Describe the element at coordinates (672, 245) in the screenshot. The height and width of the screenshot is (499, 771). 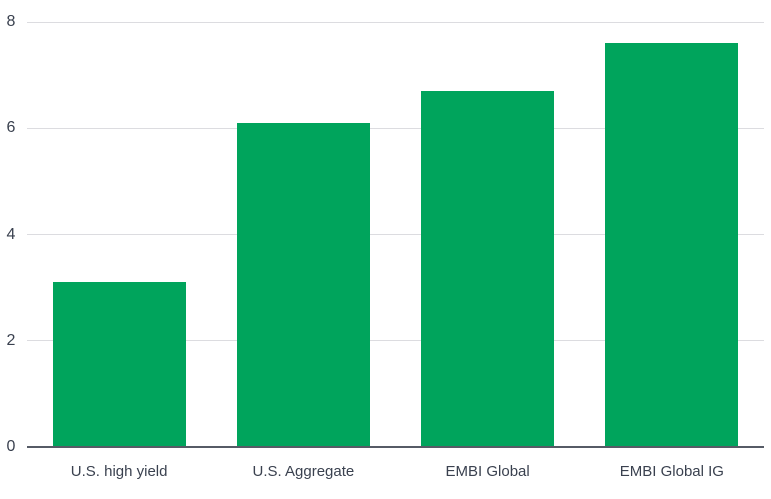
I see `bar-embi-global-ig` at that location.